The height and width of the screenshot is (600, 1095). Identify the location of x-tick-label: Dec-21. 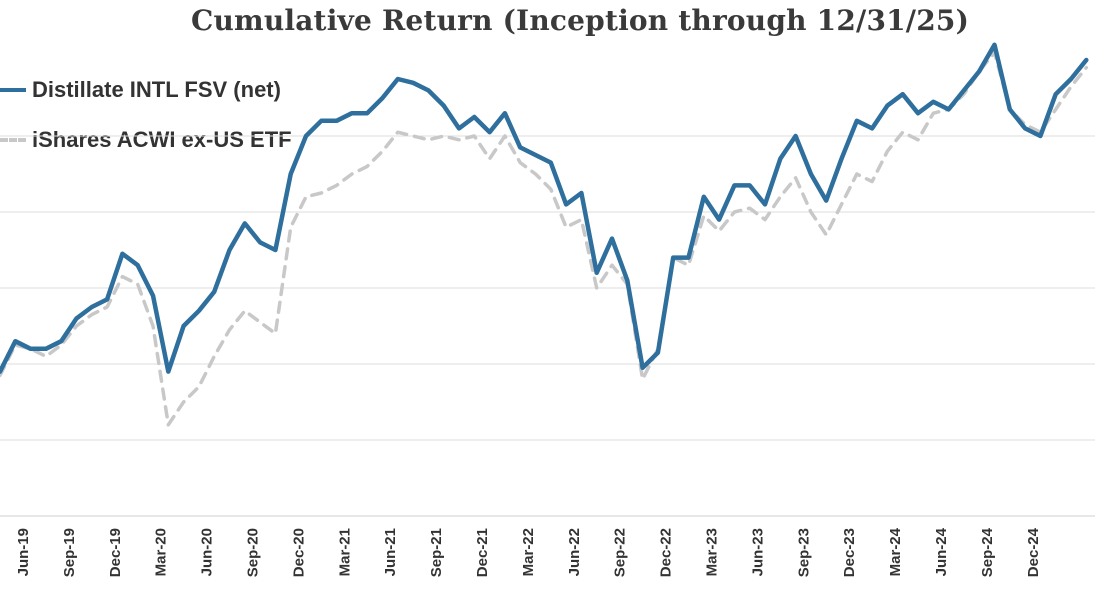
(482, 552).